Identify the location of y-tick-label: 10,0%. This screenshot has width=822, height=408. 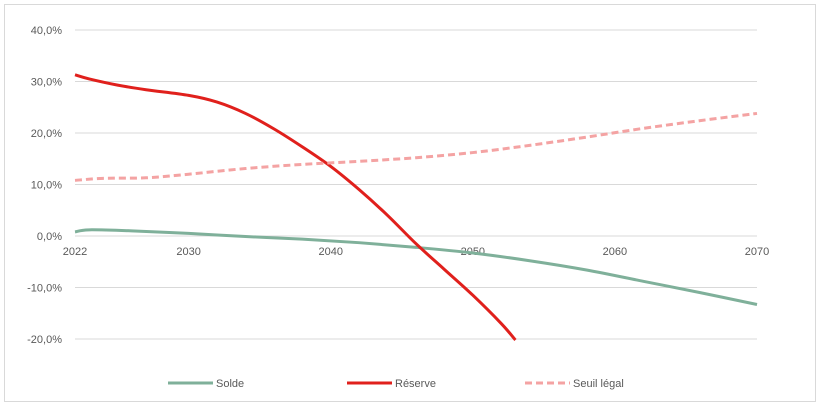
(46, 186).